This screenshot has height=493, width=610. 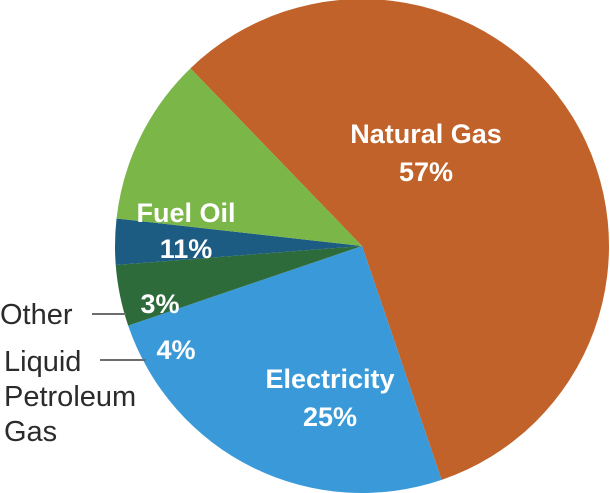 What do you see at coordinates (30, 432) in the screenshot?
I see `external-label-lpg-line3: Gas` at bounding box center [30, 432].